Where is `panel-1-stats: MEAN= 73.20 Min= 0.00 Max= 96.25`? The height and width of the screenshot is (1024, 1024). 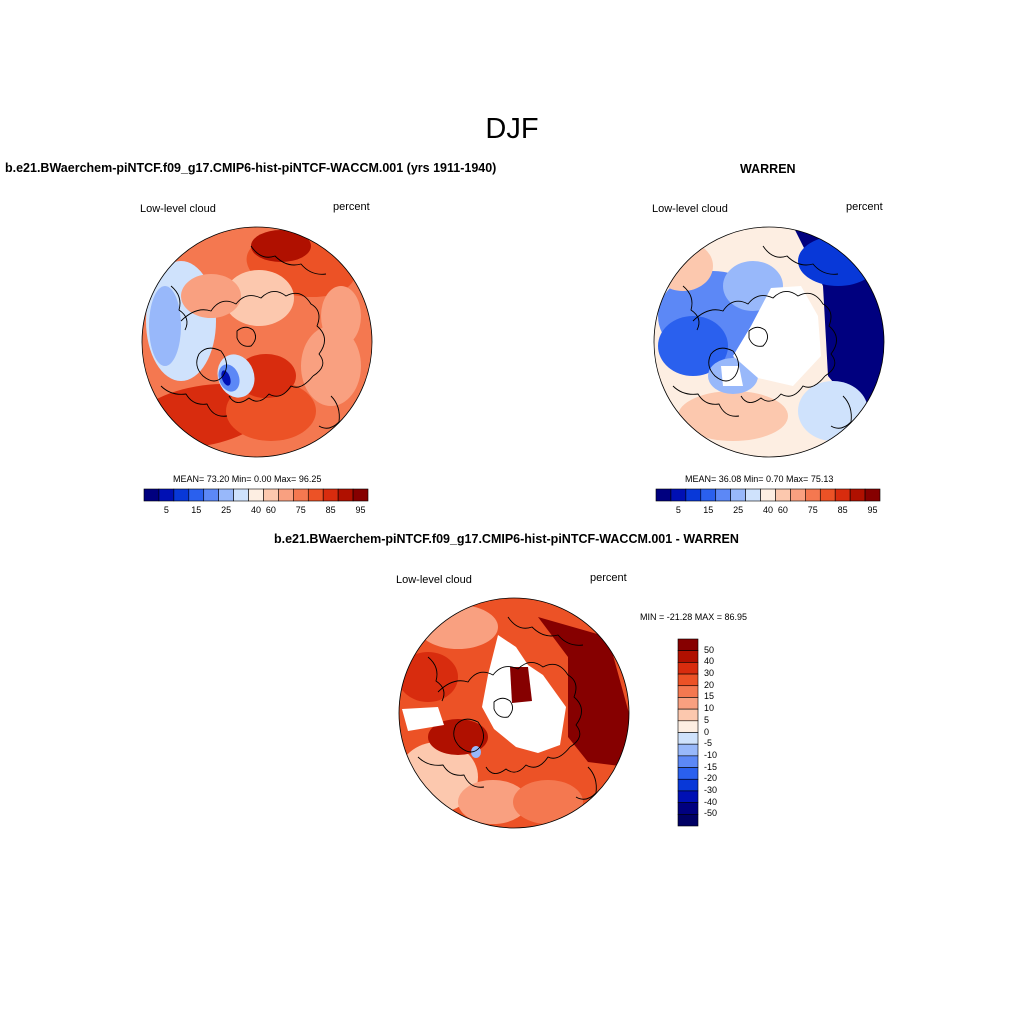 panel-1-stats: MEAN= 73.20 Min= 0.00 Max= 96.25 is located at coordinates (247, 479).